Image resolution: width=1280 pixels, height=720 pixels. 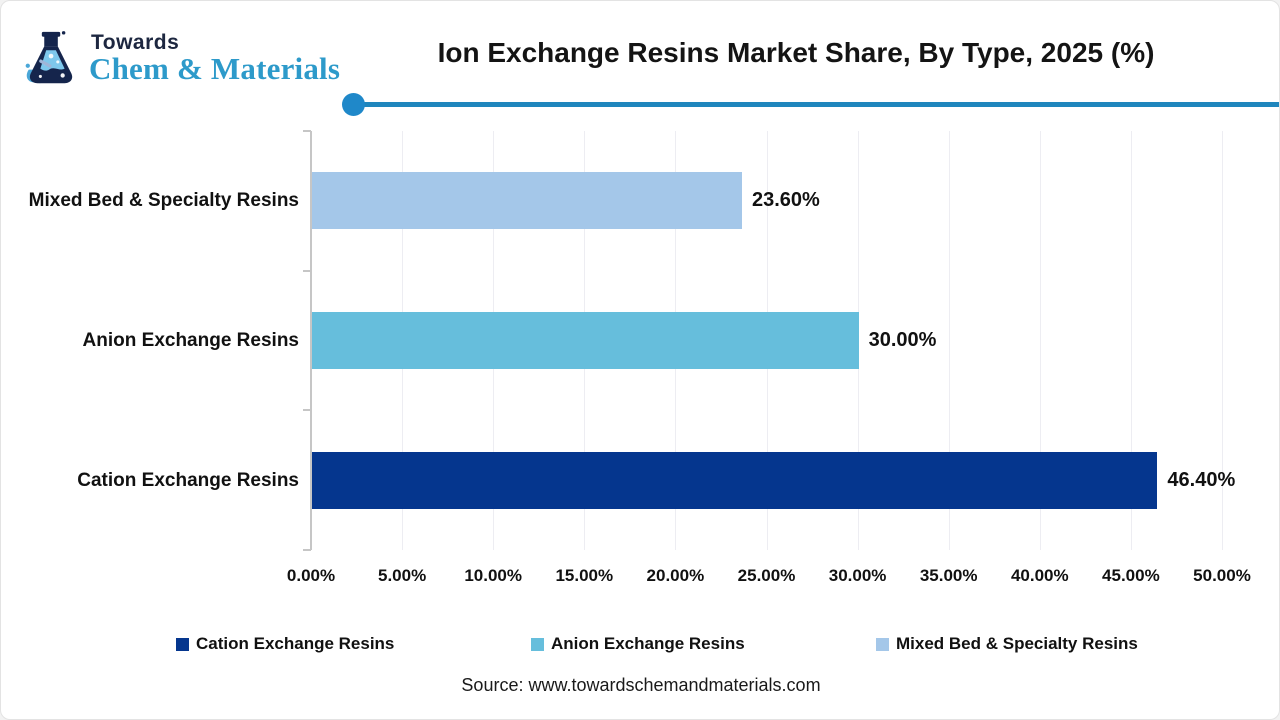 I want to click on title-underline-rule, so click(x=816, y=104).